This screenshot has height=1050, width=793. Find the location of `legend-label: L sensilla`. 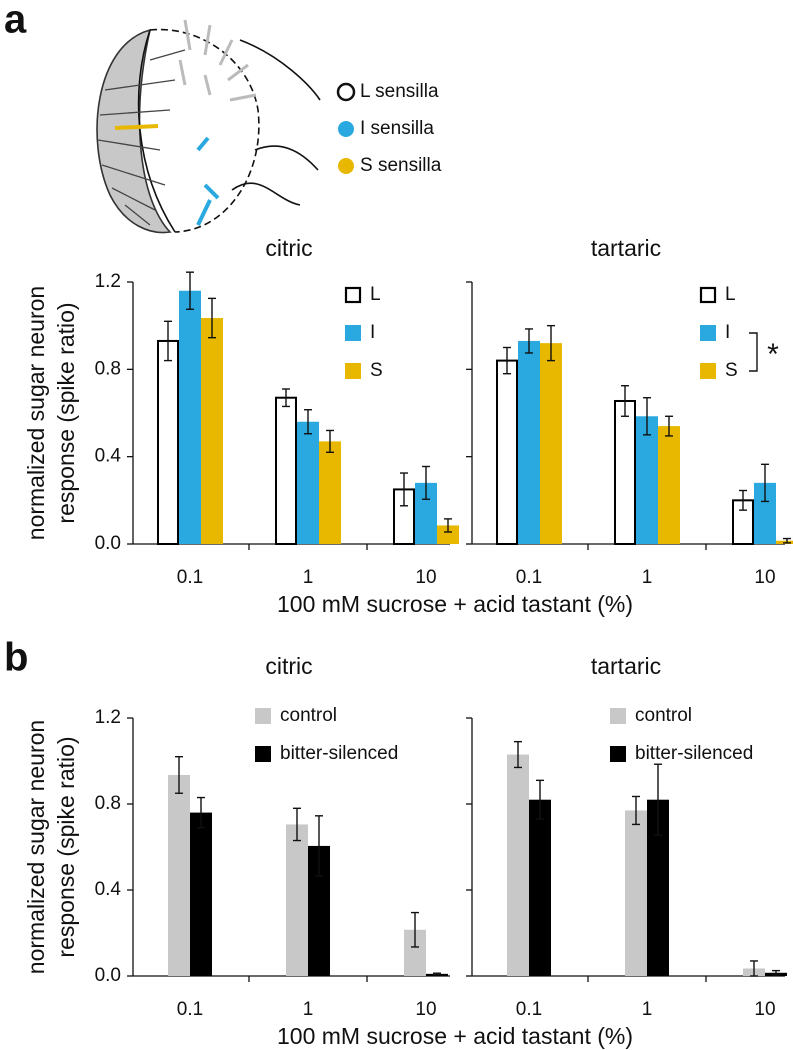

legend-label: L sensilla is located at coordinates (399, 91).